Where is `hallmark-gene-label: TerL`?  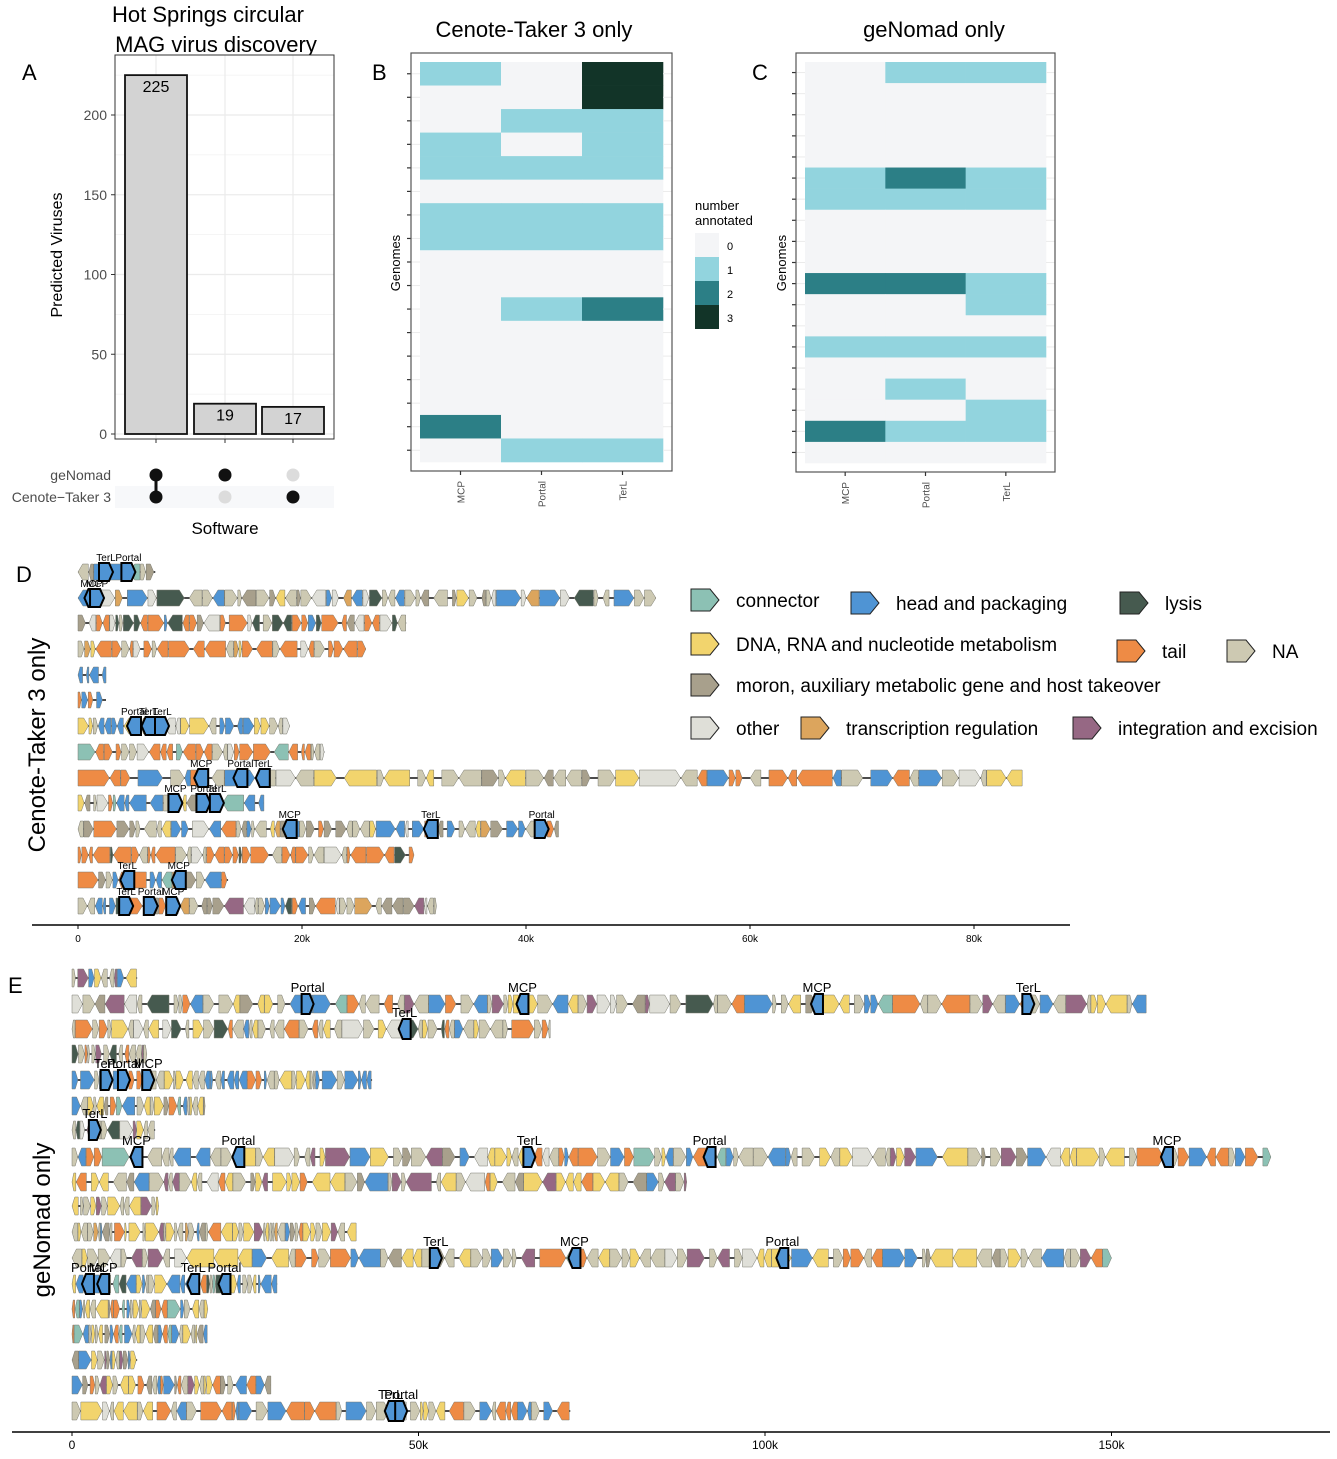 hallmark-gene-label: TerL is located at coordinates (431, 815).